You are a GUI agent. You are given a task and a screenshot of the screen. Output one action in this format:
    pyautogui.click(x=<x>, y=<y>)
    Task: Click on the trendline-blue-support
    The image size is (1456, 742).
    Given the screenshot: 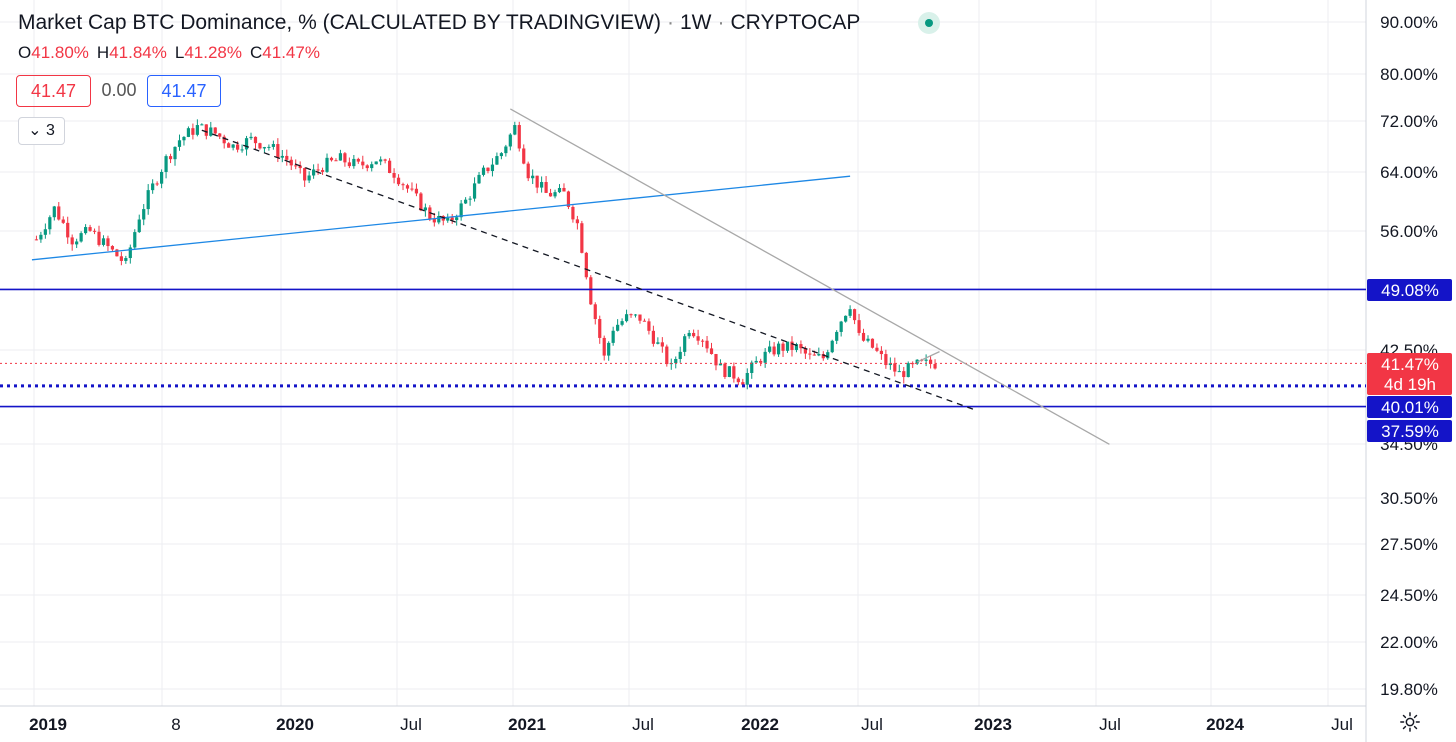 What is the action you would take?
    pyautogui.click(x=441, y=218)
    